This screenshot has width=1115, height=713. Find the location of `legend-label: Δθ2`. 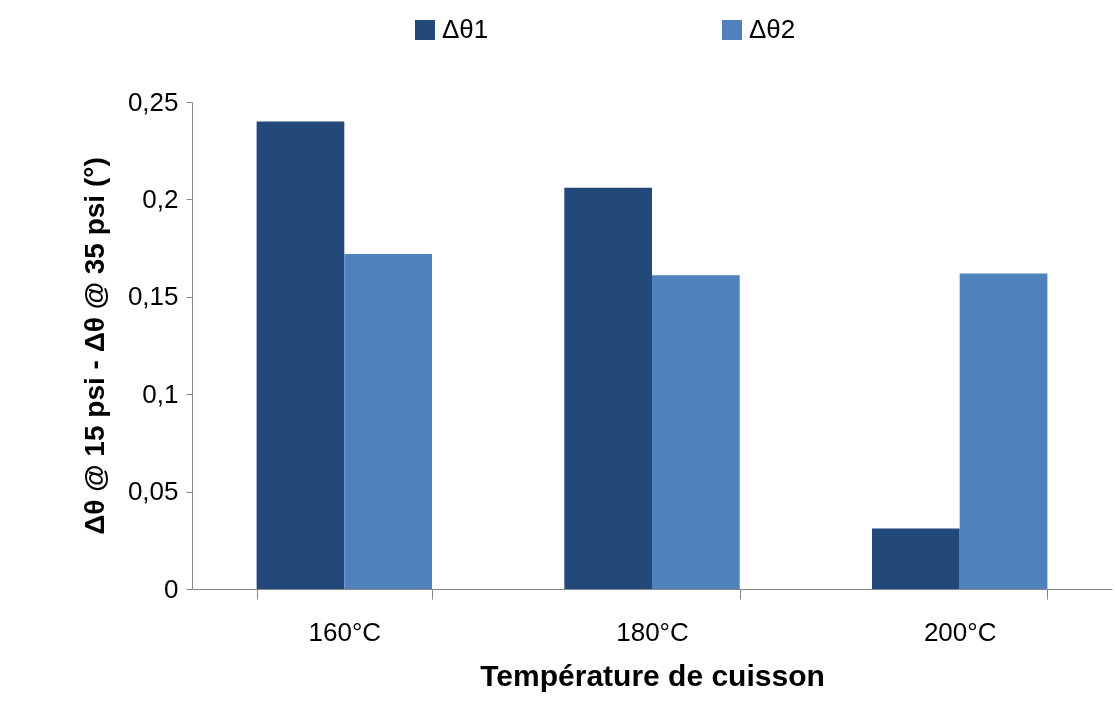

legend-label: Δθ2 is located at coordinates (772, 29).